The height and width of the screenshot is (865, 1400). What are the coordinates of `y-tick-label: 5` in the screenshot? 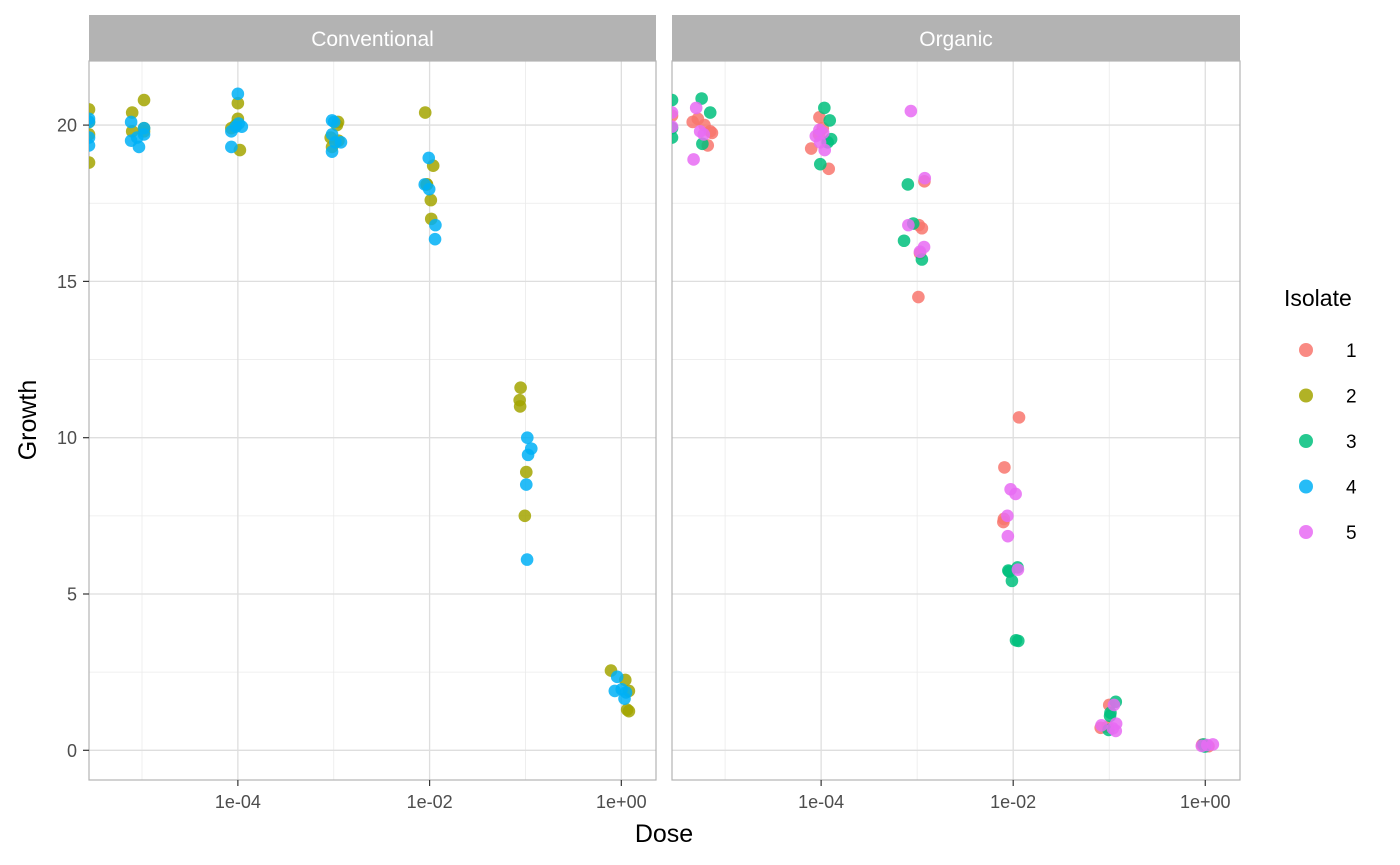 It's located at (72, 594).